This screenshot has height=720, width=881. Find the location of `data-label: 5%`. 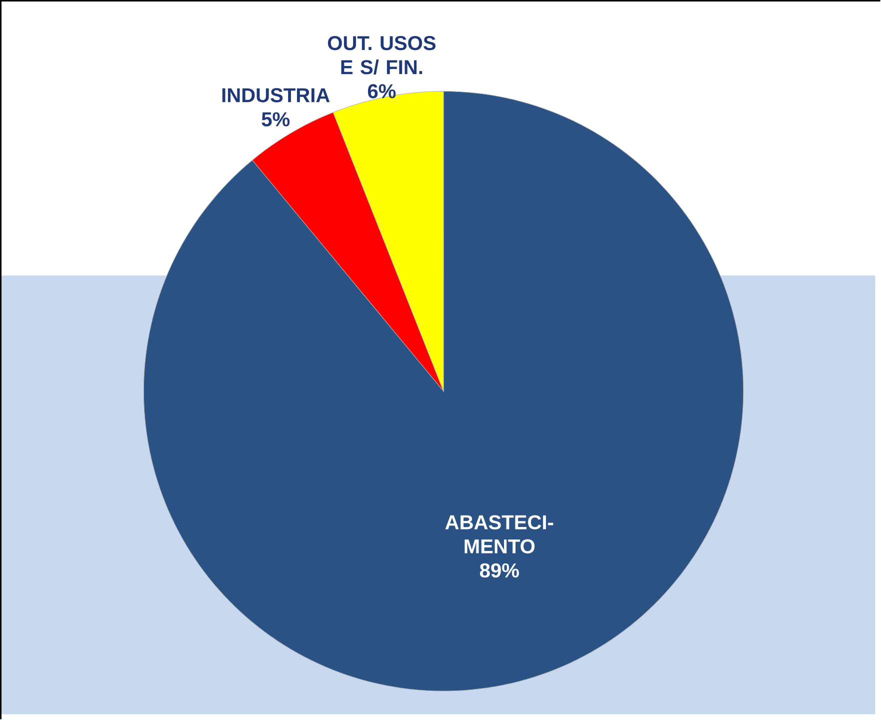

data-label: 5% is located at coordinates (276, 119).